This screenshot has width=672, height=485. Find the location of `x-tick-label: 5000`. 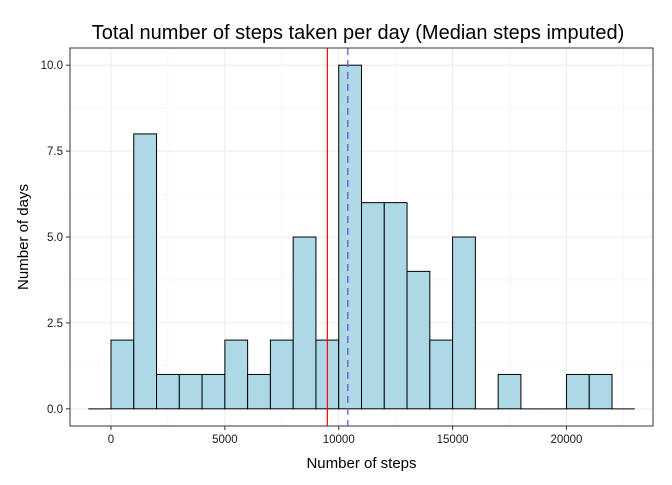

x-tick-label: 5000 is located at coordinates (225, 440).